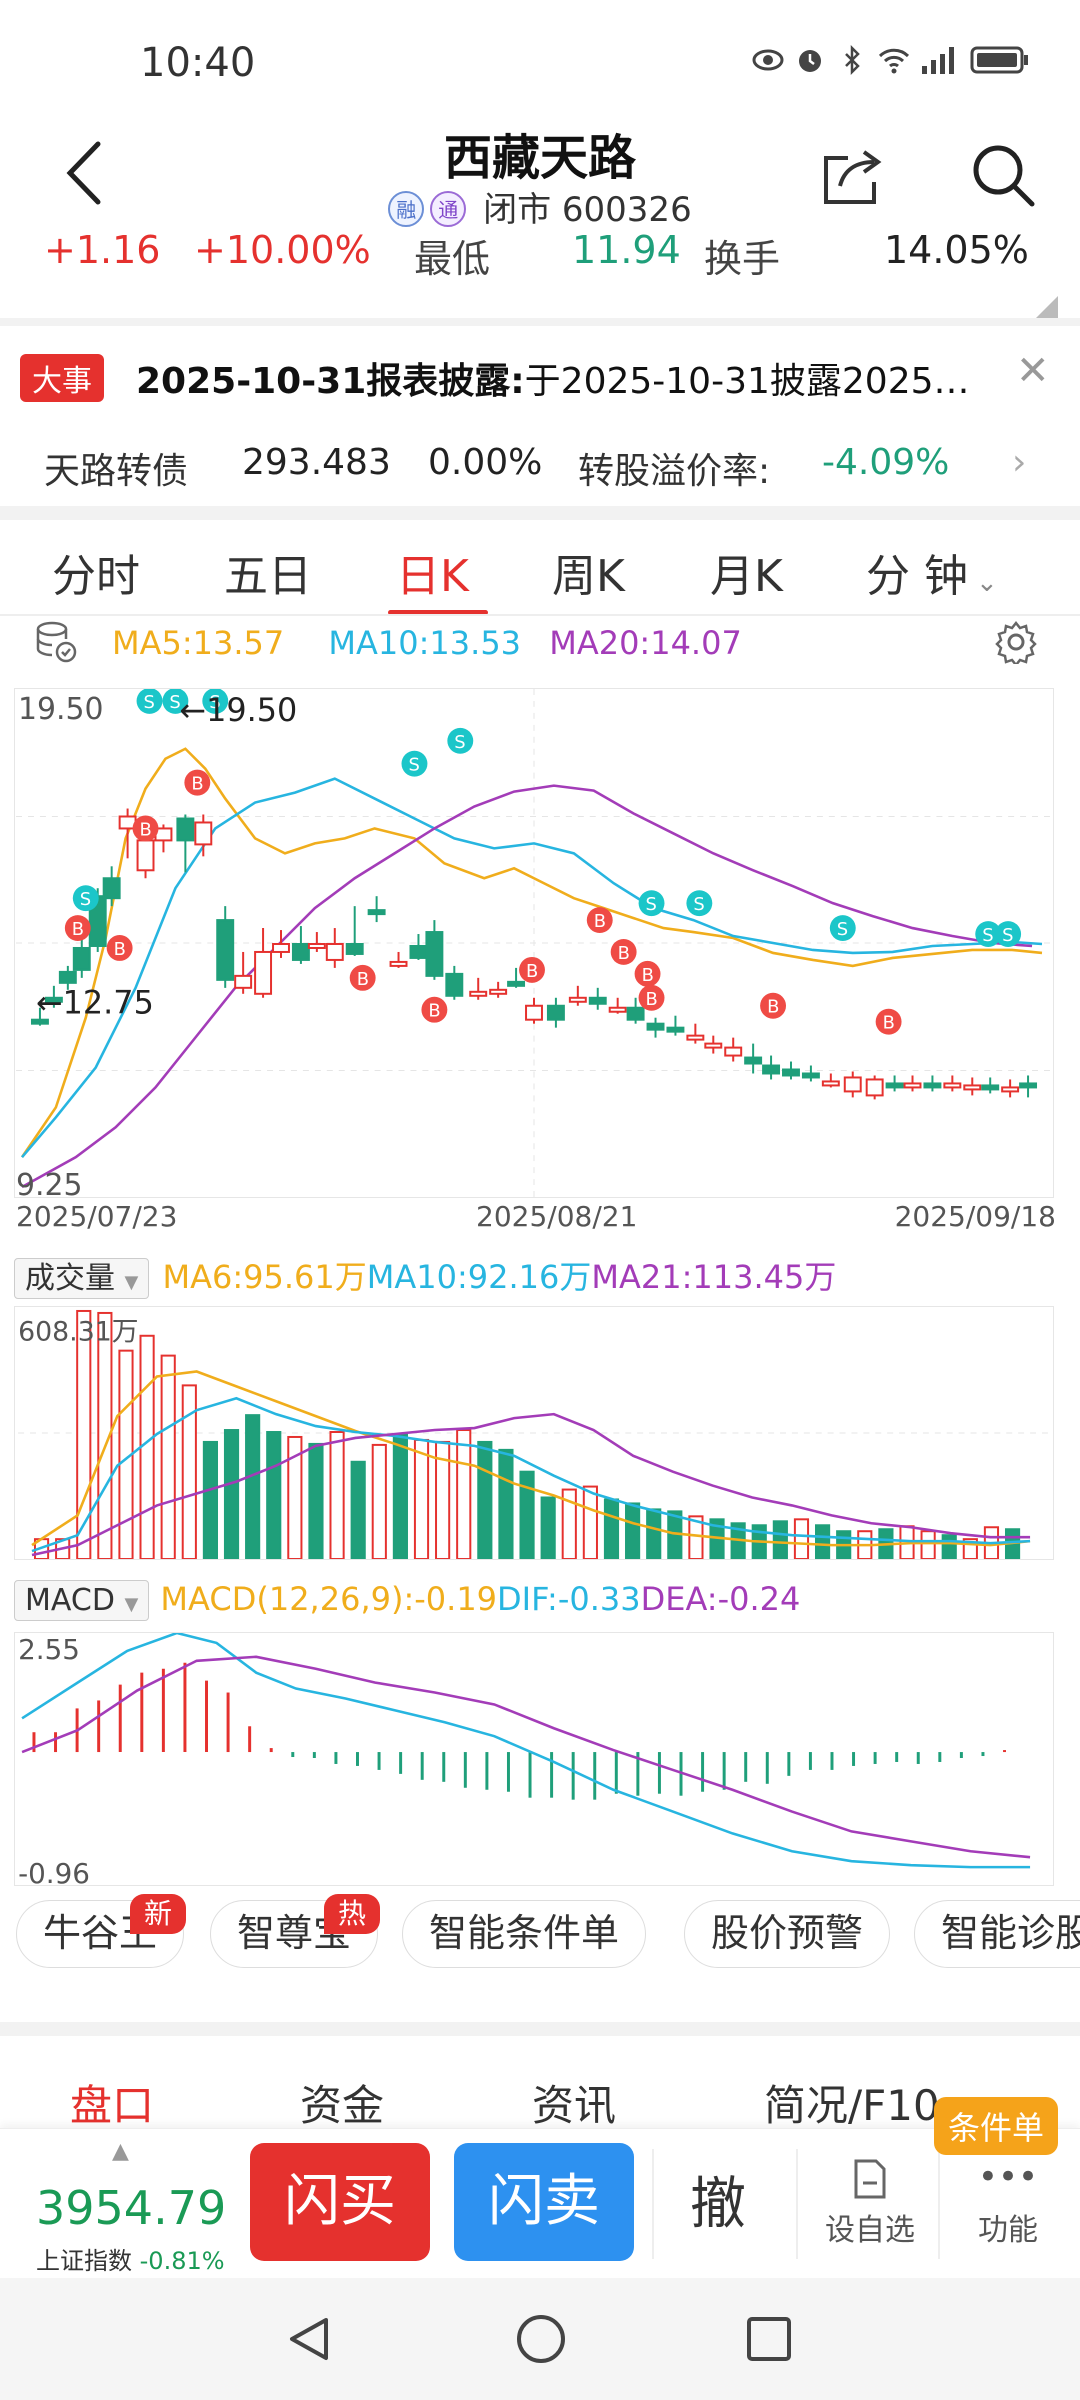  I want to click on system-nav-bar, so click(540, 2339).